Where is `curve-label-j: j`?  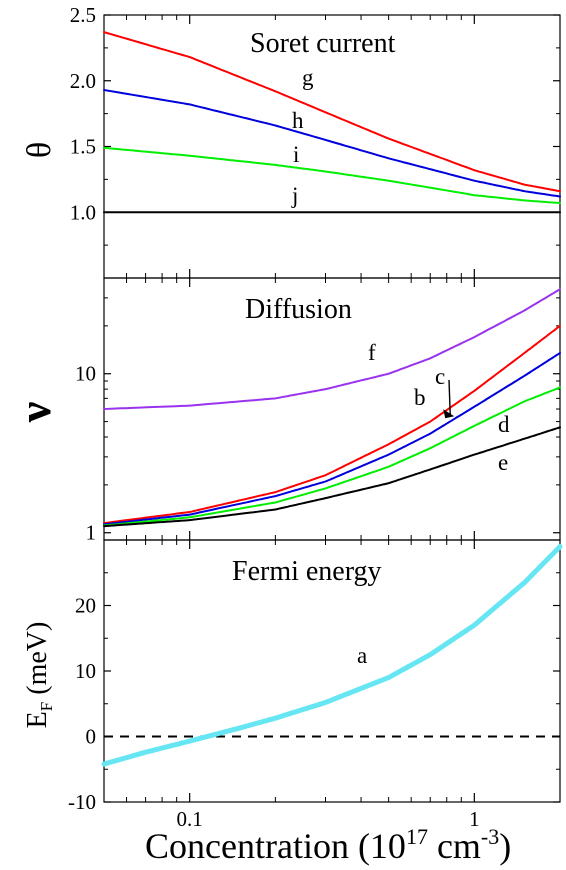
curve-label-j: j is located at coordinates (294, 195).